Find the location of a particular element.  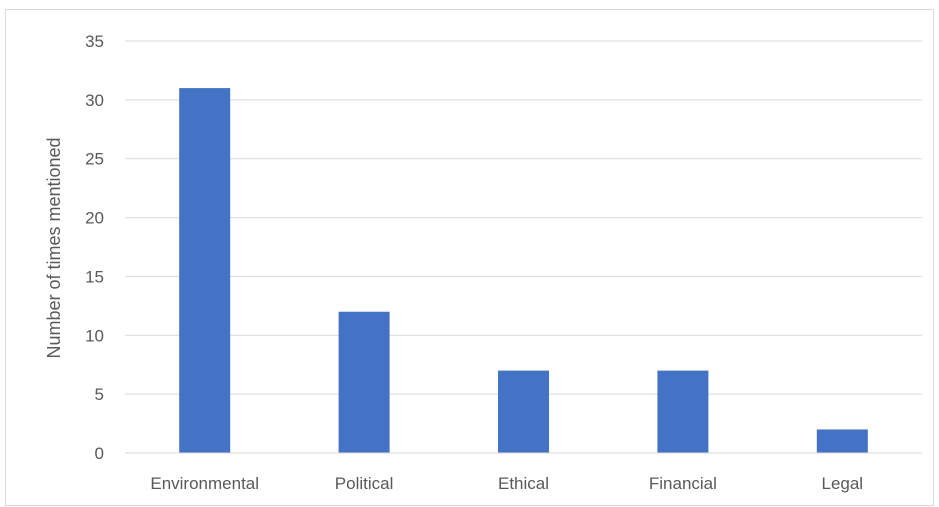

y-tick-label: 10 is located at coordinates (94, 335).